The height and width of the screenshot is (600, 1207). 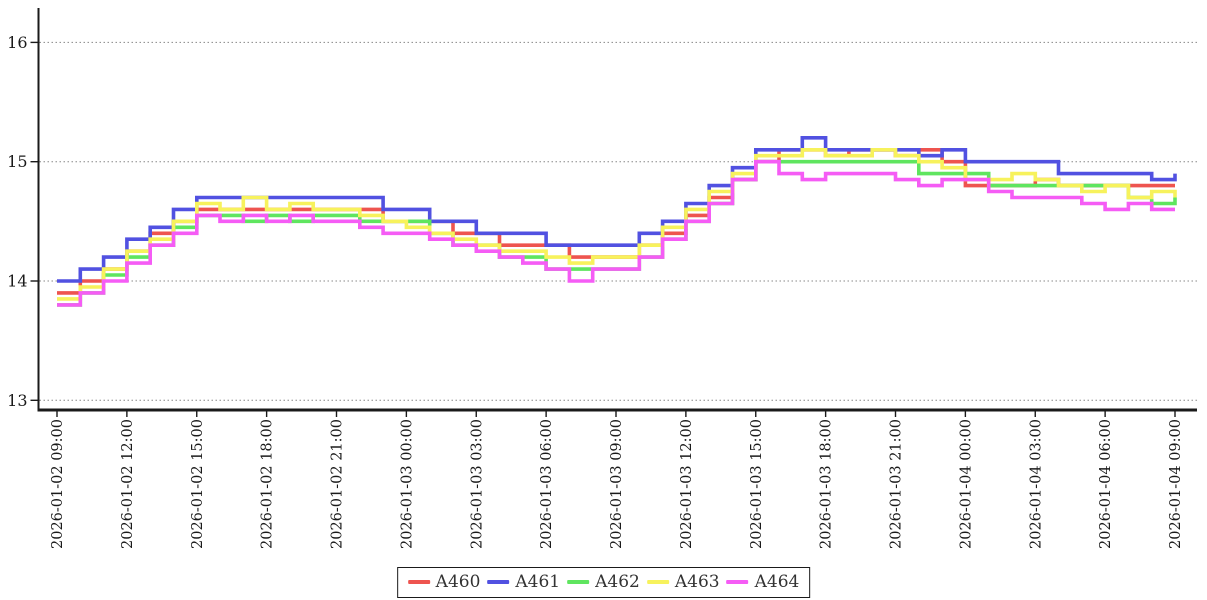 I want to click on legend-label-A463: A463, so click(x=697, y=582).